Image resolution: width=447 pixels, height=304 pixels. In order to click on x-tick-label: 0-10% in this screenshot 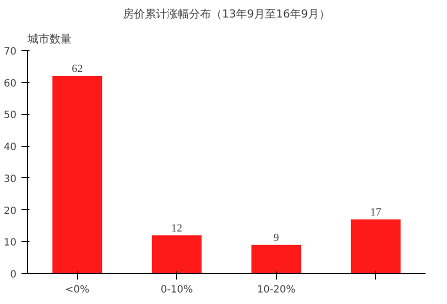, I will do `click(176, 290)`.